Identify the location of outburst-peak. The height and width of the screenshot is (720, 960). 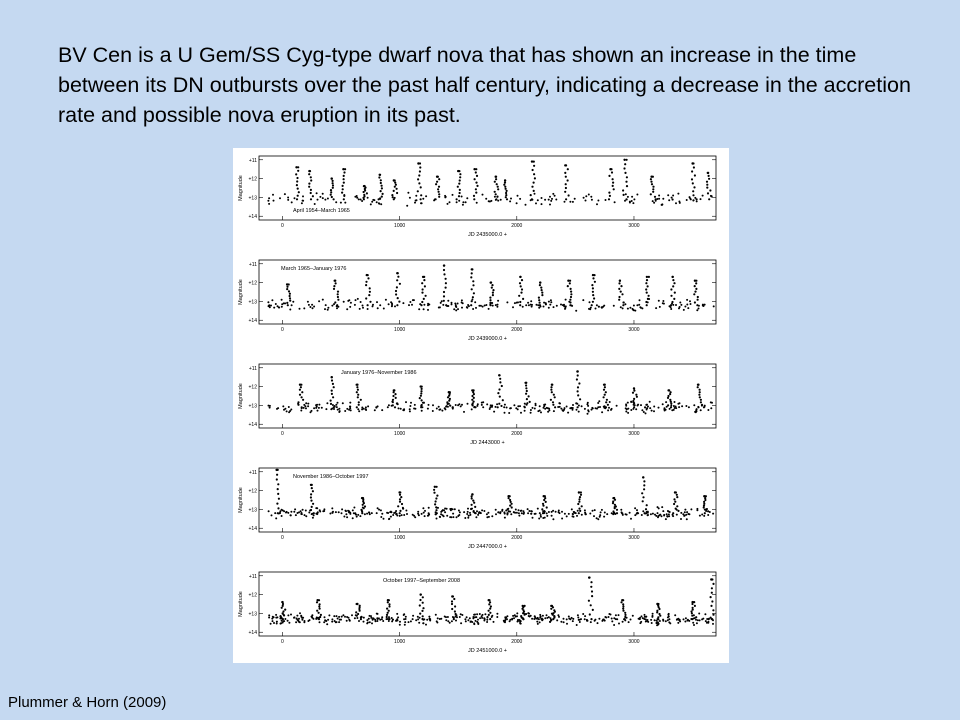
(393, 390).